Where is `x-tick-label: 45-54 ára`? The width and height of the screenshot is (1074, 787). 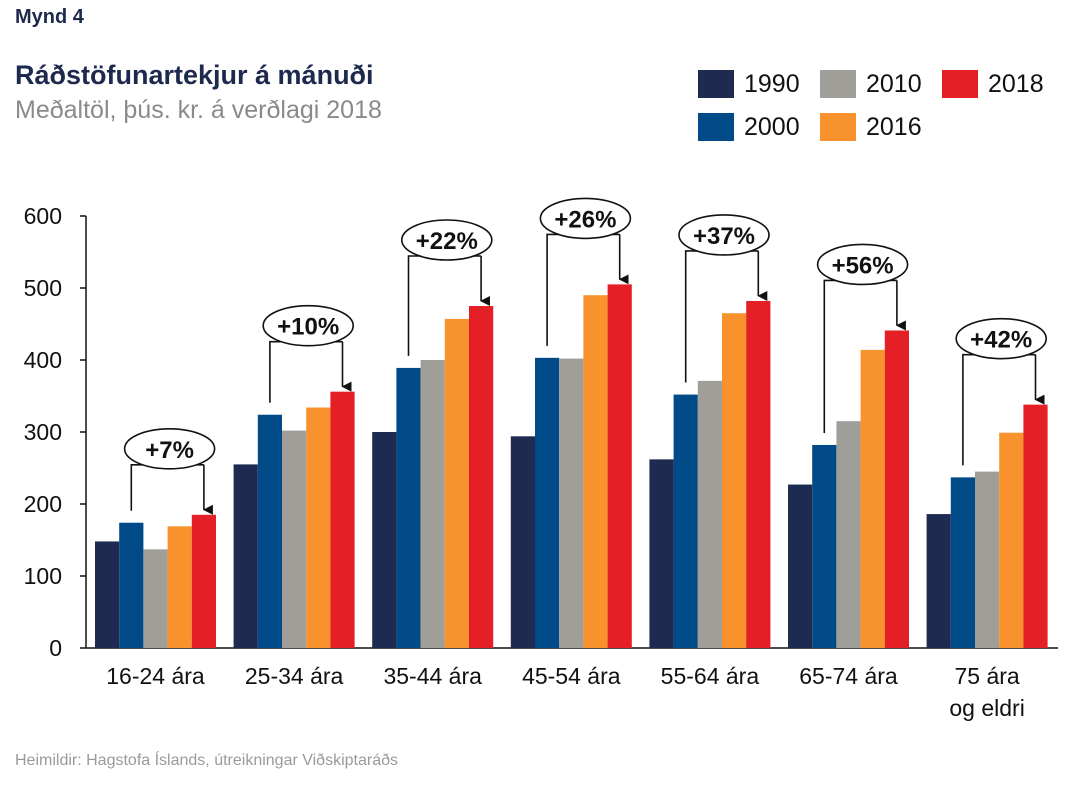 x-tick-label: 45-54 ára is located at coordinates (571, 676).